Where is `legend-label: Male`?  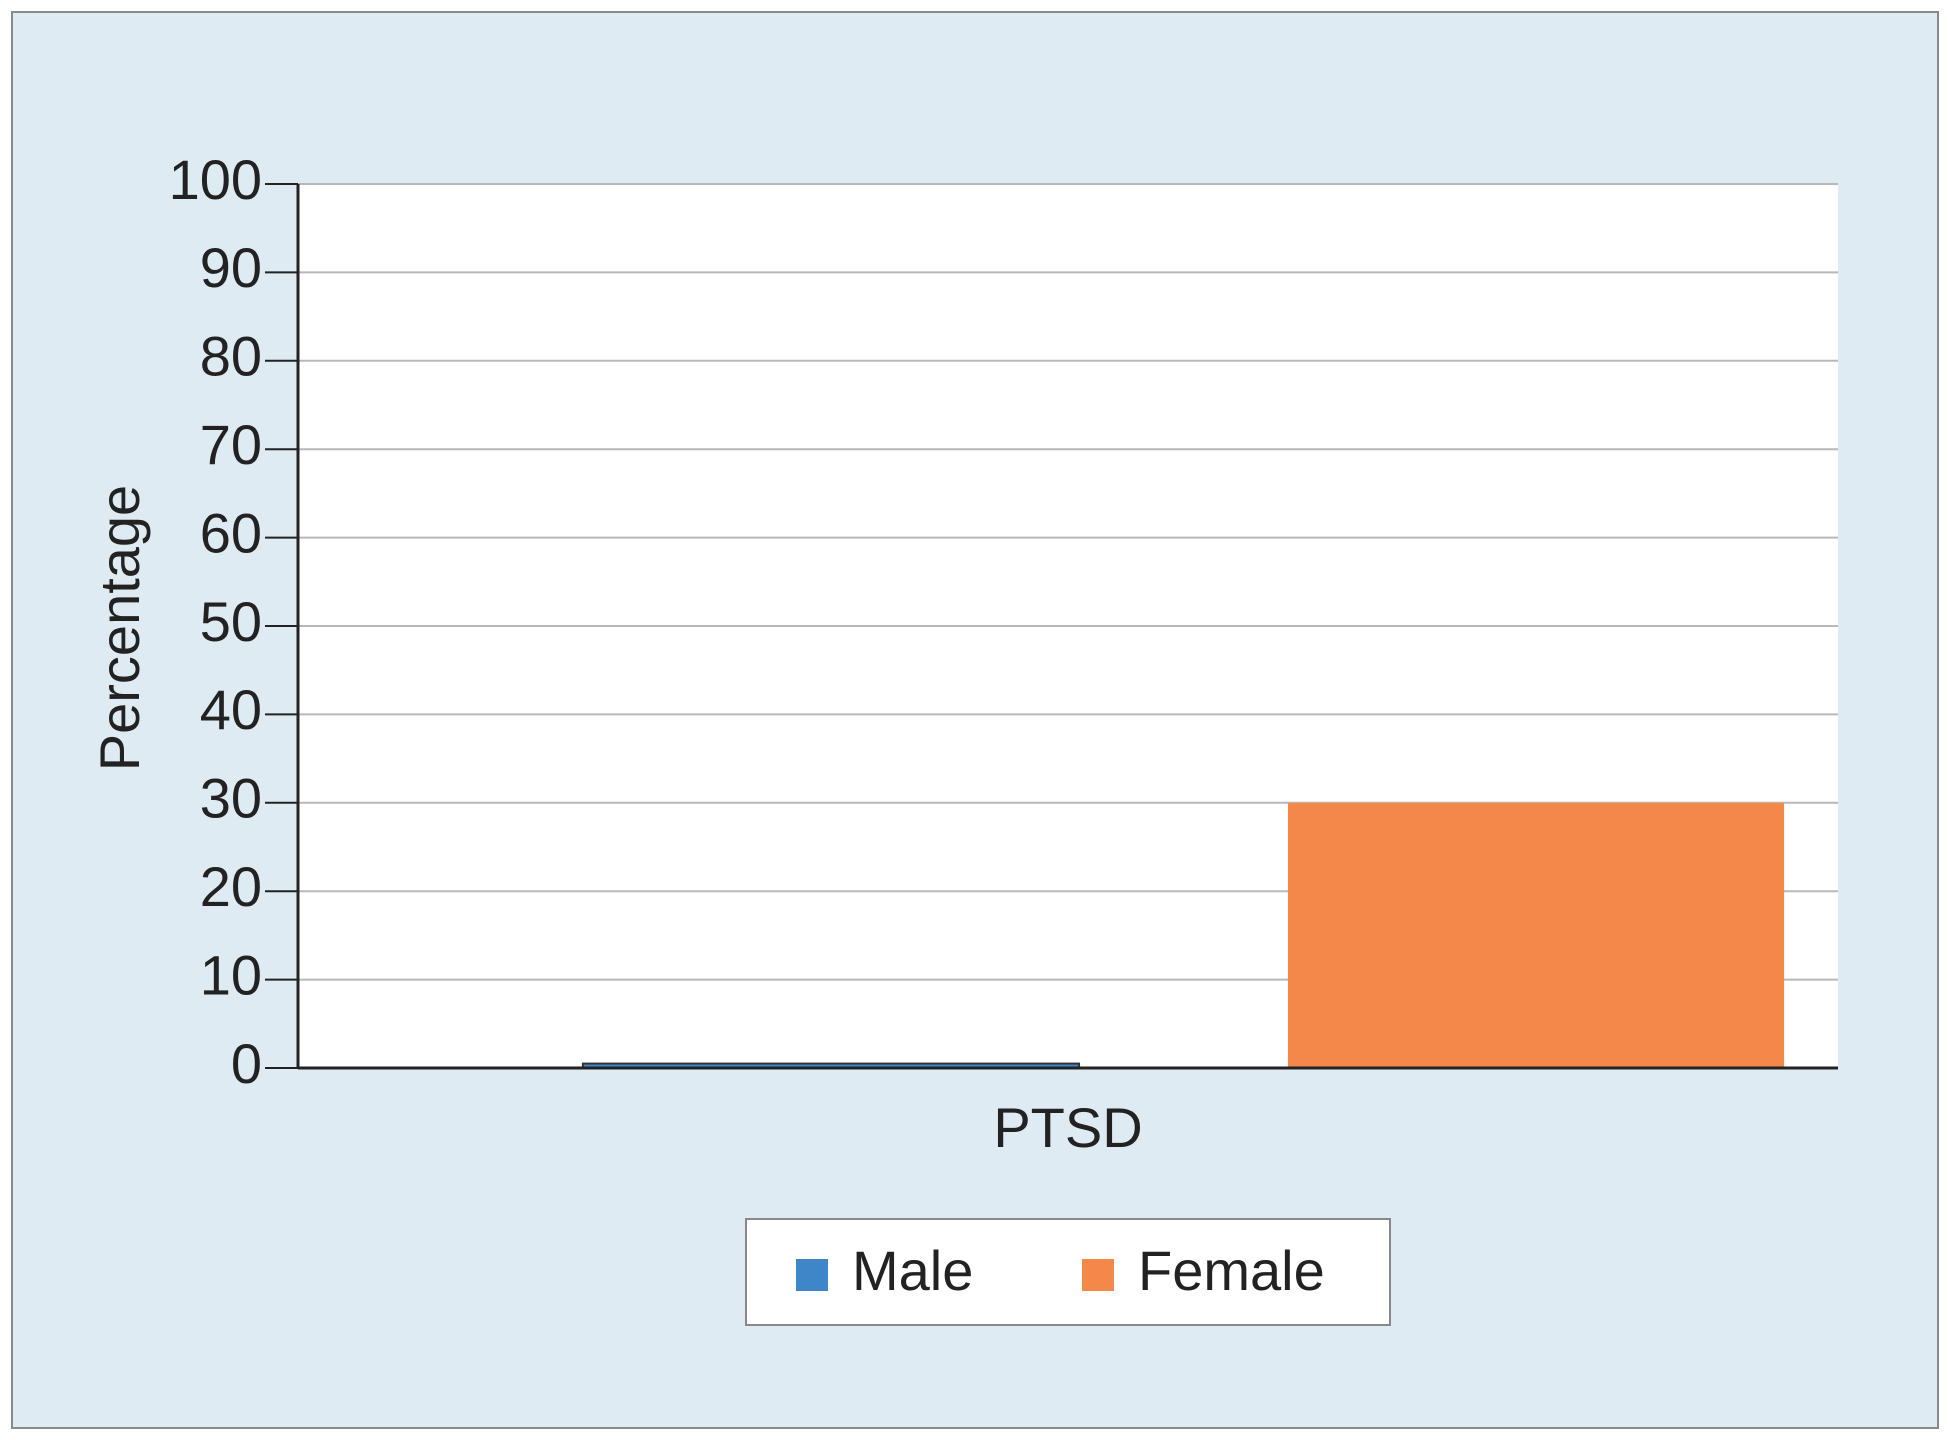 legend-label: Male is located at coordinates (912, 1270).